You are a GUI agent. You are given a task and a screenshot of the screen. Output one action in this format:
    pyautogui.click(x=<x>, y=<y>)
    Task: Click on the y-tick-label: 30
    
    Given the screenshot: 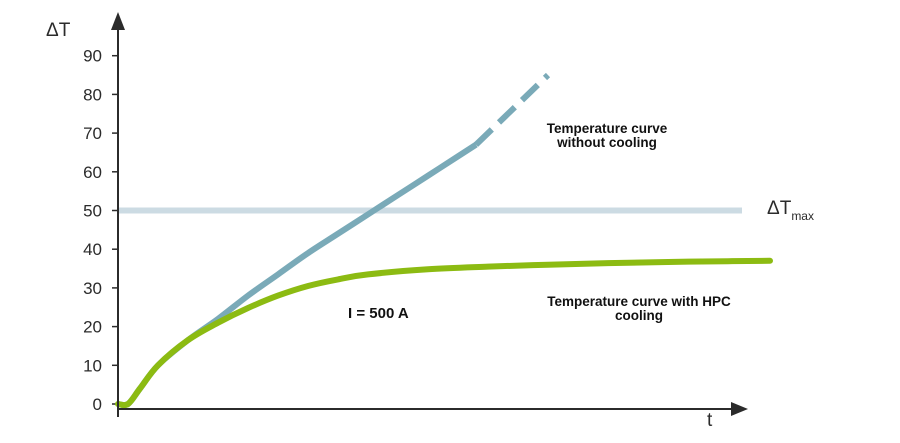 What is the action you would take?
    pyautogui.click(x=92, y=288)
    